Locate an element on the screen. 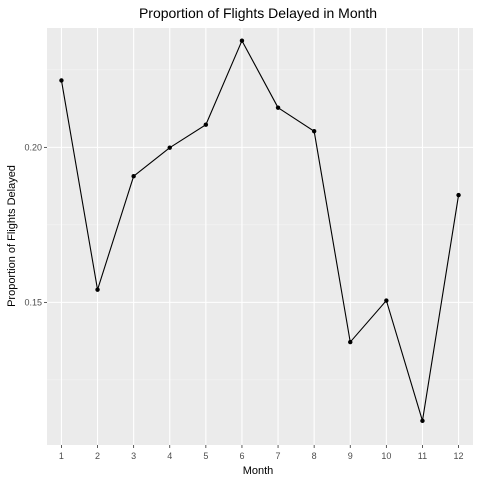 The width and height of the screenshot is (480, 480). x-tick-label: 3 is located at coordinates (133, 456).